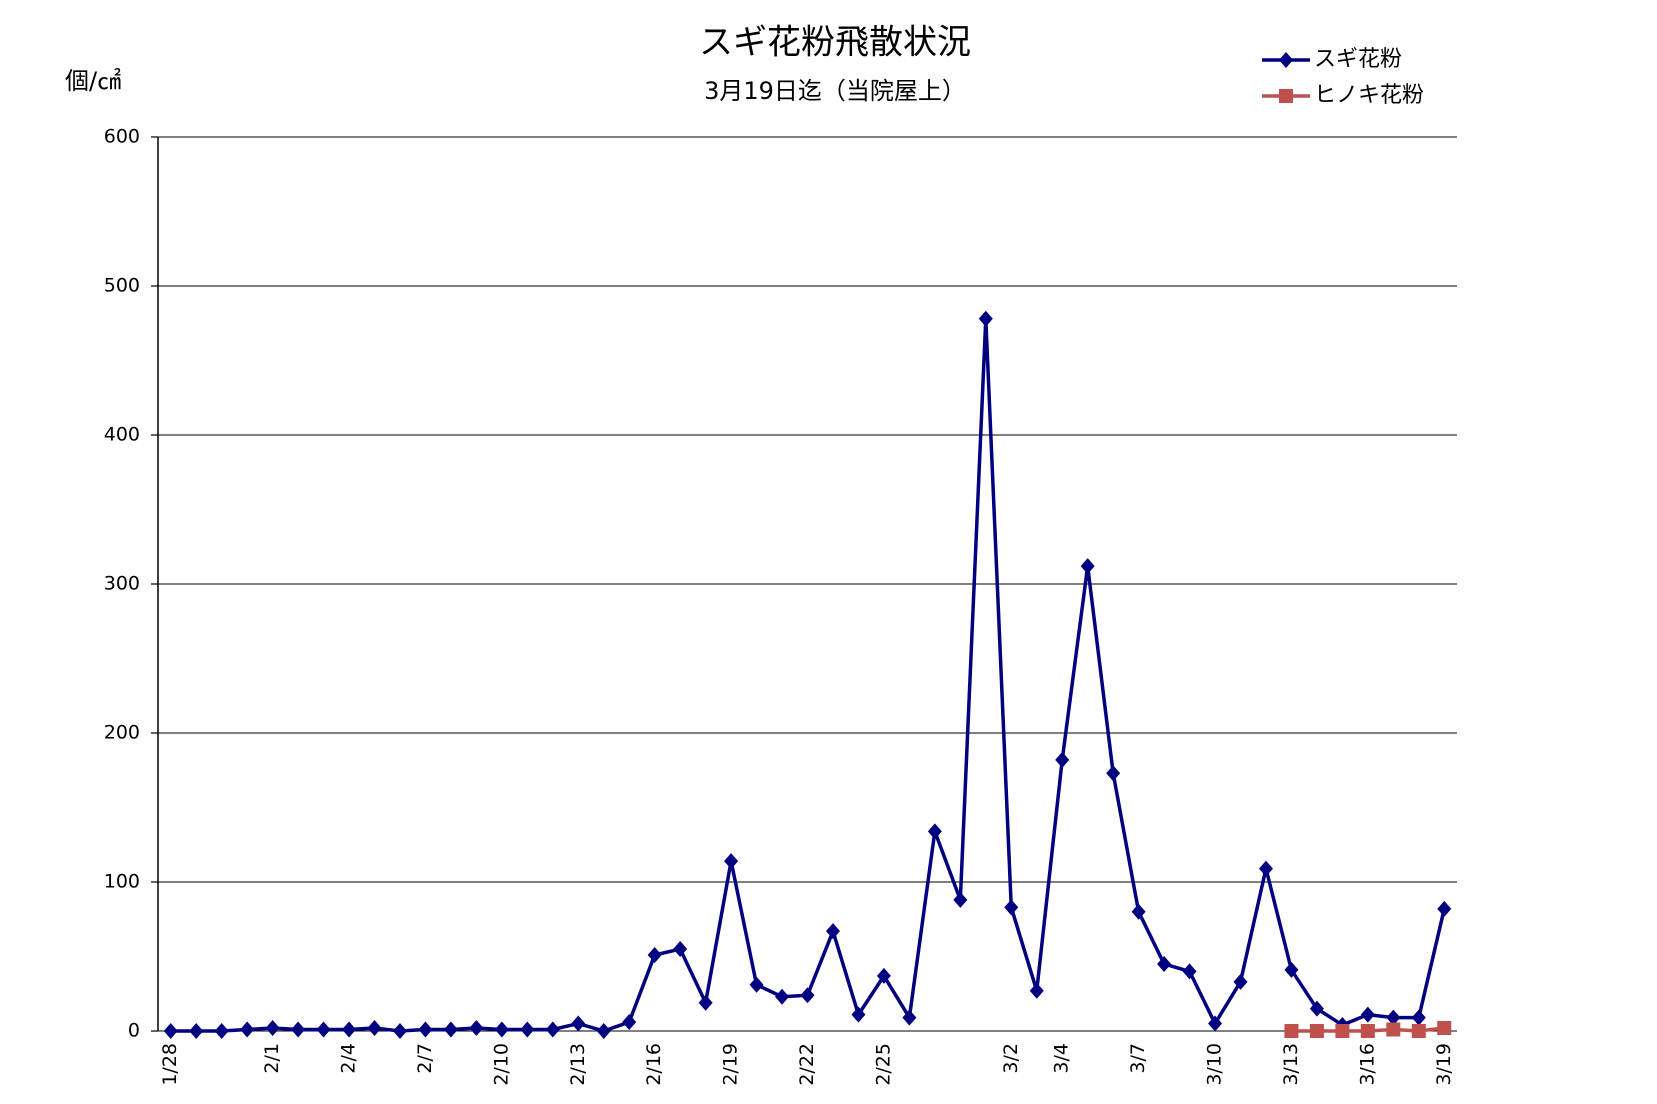 This screenshot has height=1104, width=1657. Describe the element at coordinates (122, 733) in the screenshot. I see `y-tick-label: 200` at that location.